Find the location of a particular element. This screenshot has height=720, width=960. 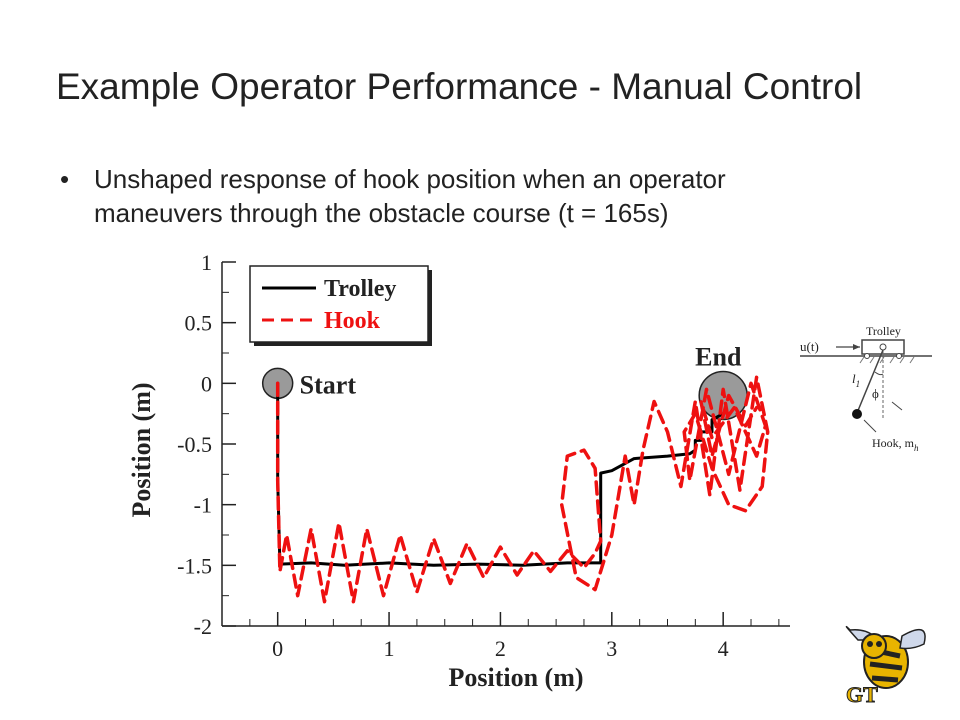

inset-force-arrowhead is located at coordinates (856, 347).